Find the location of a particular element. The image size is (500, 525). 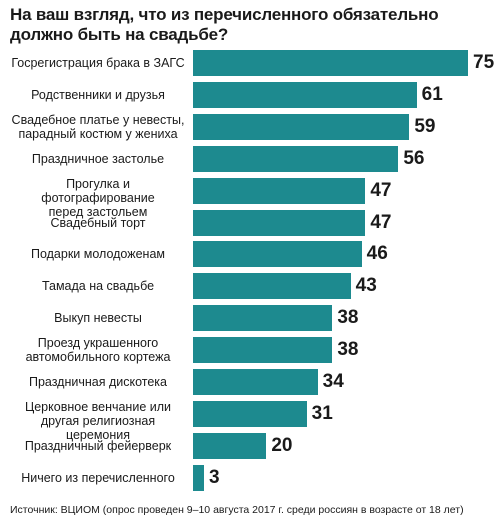

category-label: Праздничное застолье is located at coordinates (98, 158).